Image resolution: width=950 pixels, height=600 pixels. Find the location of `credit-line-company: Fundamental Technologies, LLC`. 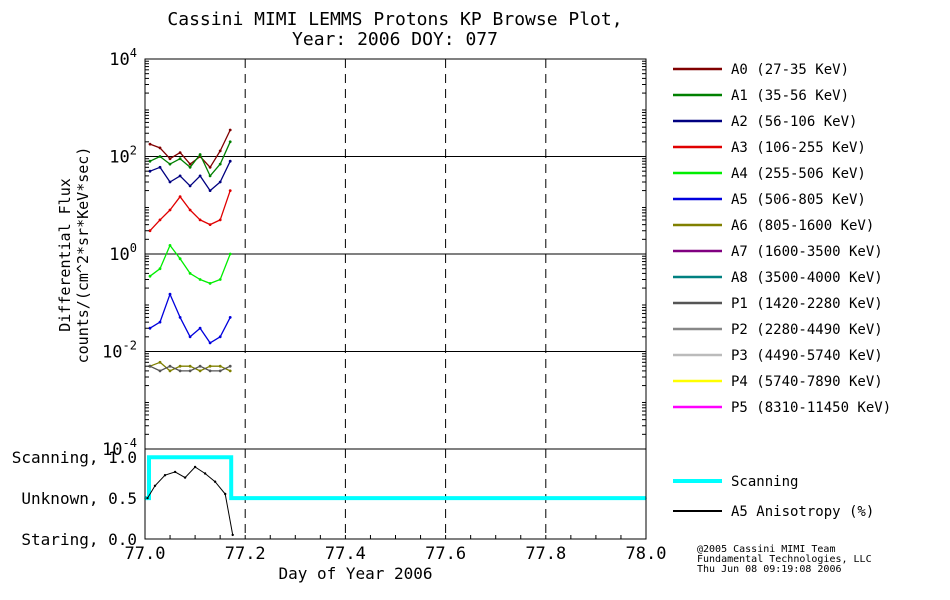

credit-line-company: Fundamental Technologies, LLC is located at coordinates (784, 559).